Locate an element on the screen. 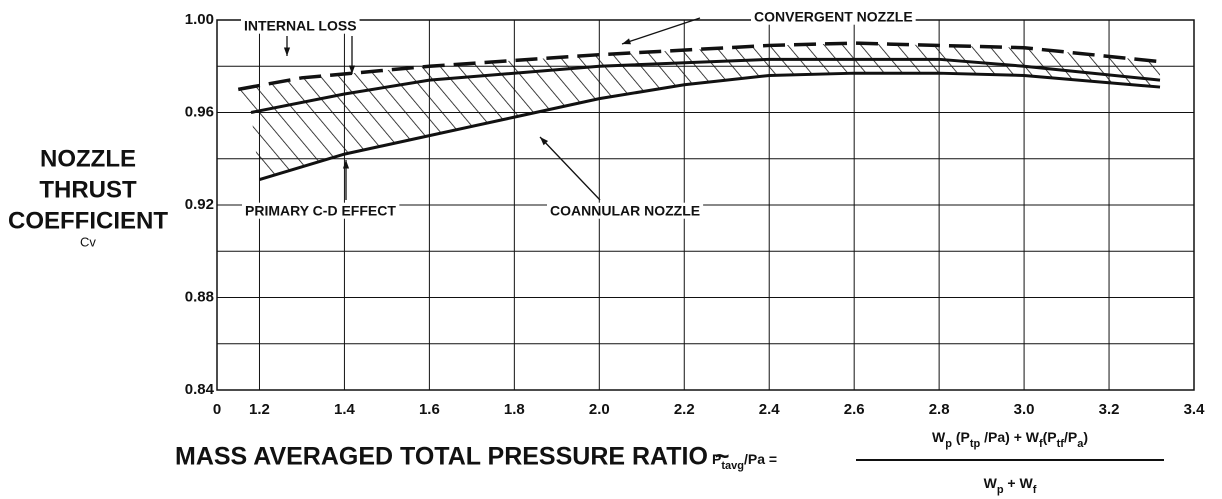  y-tick-label: 0.88 is located at coordinates (199, 296).